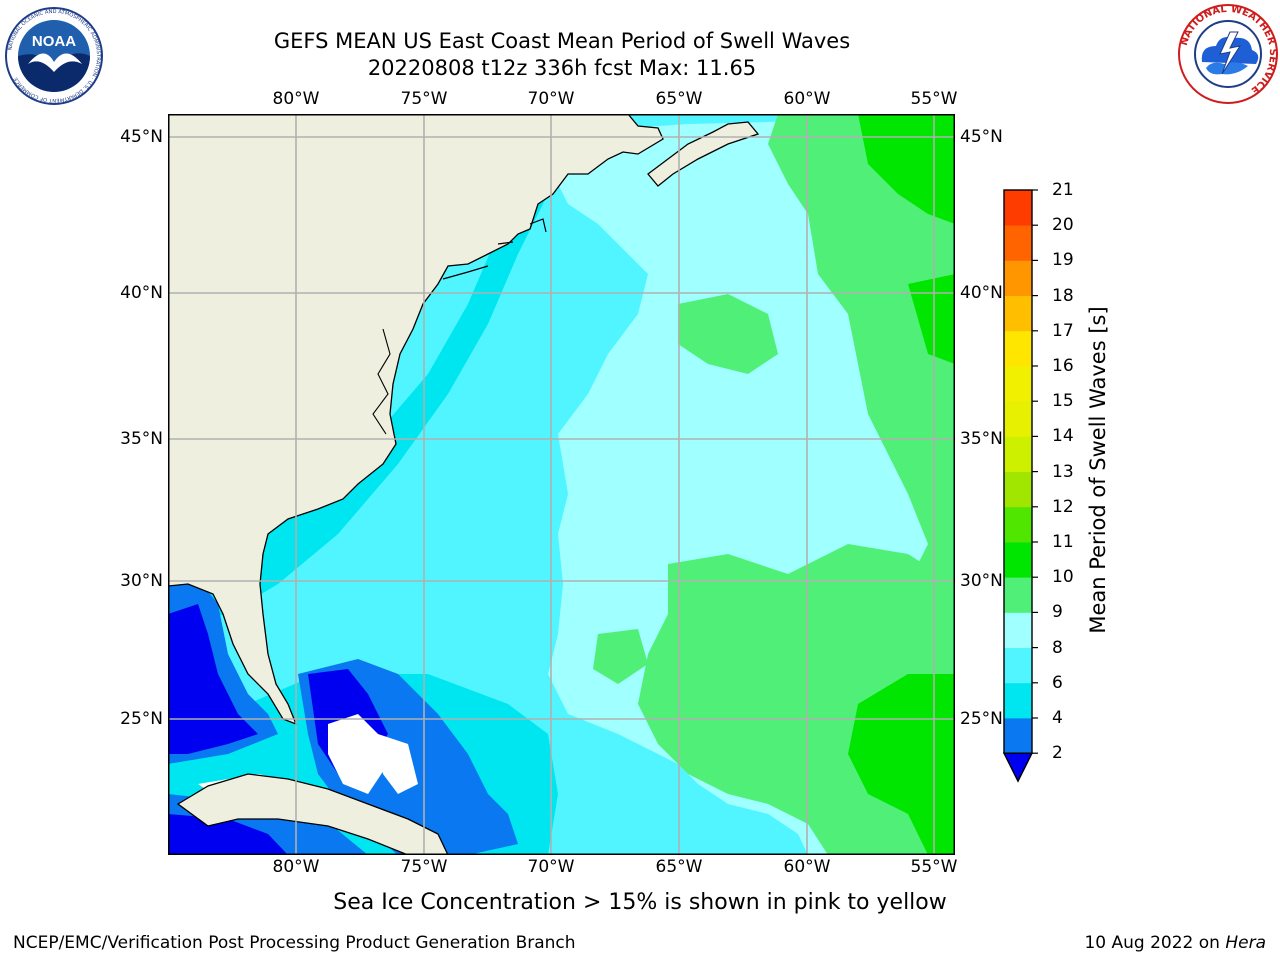  Describe the element at coordinates (1063, 471) in the screenshot. I see `colorbar-label-13: 13` at that location.